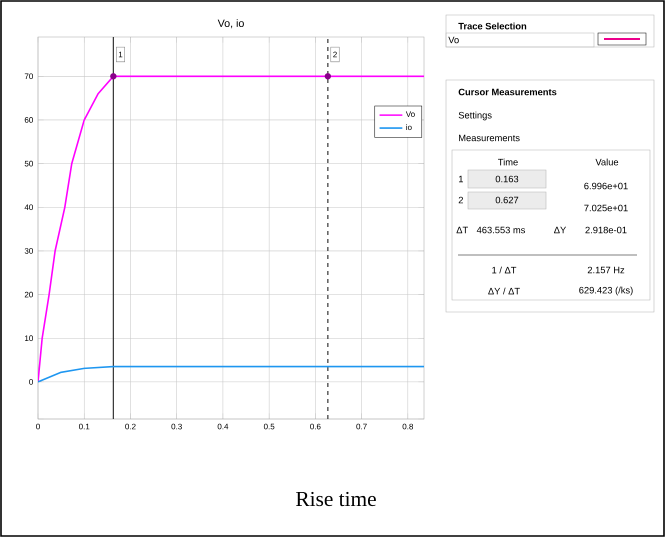 Image resolution: width=665 pixels, height=537 pixels. I want to click on y-tick-label: 50, so click(28, 163).